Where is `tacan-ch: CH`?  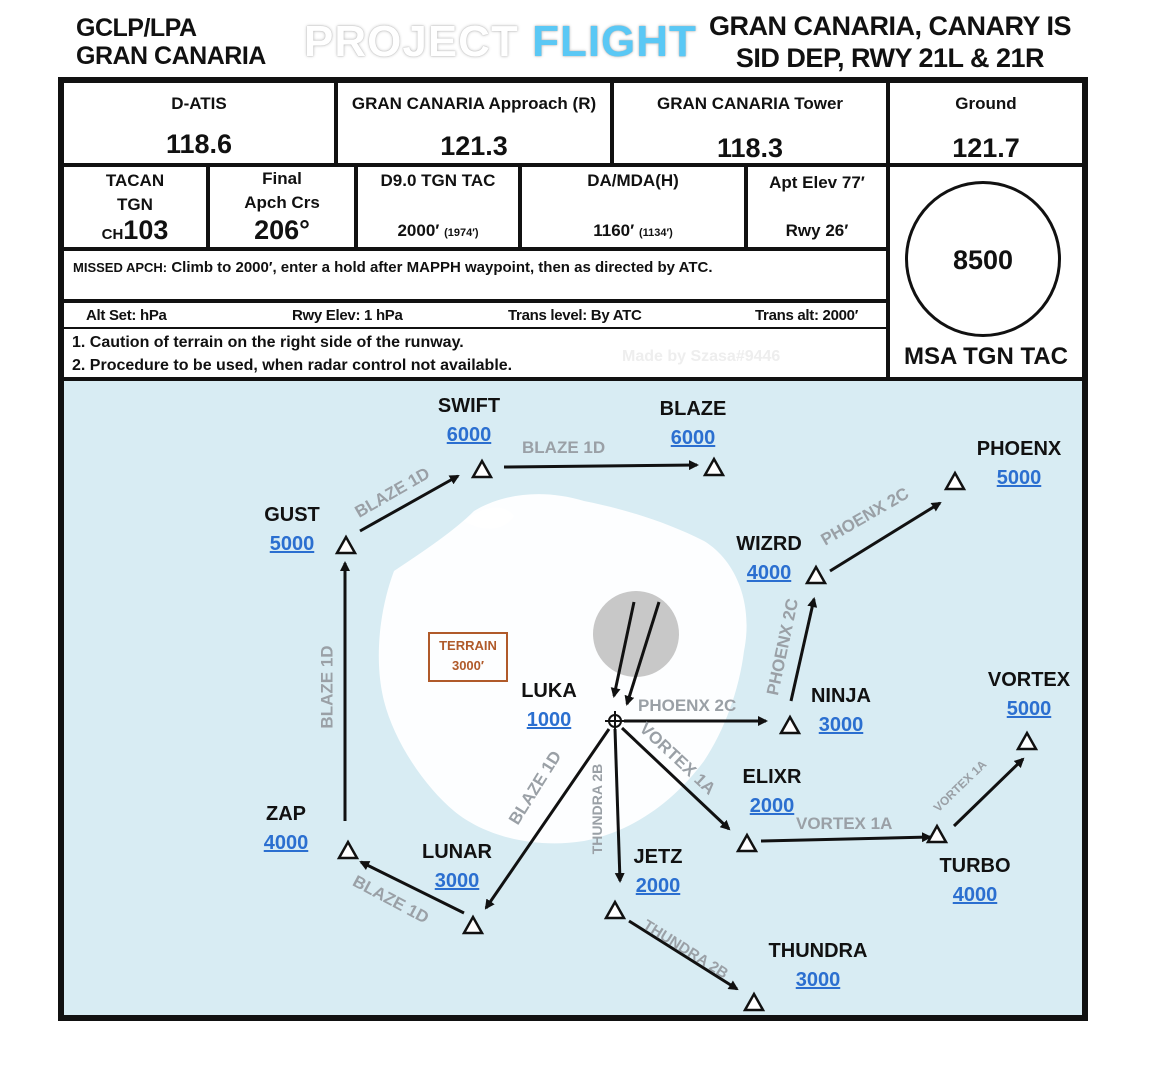
tacan-ch: CH is located at coordinates (112, 234).